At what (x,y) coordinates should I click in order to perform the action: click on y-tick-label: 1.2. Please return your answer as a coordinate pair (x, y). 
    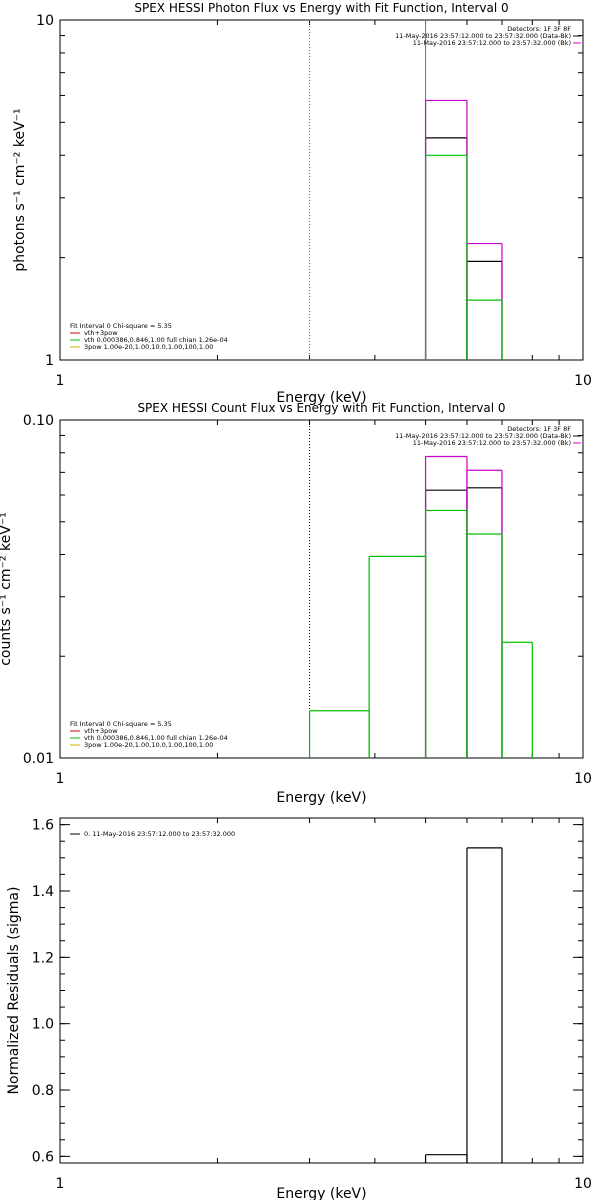
    Looking at the image, I should click on (43, 958).